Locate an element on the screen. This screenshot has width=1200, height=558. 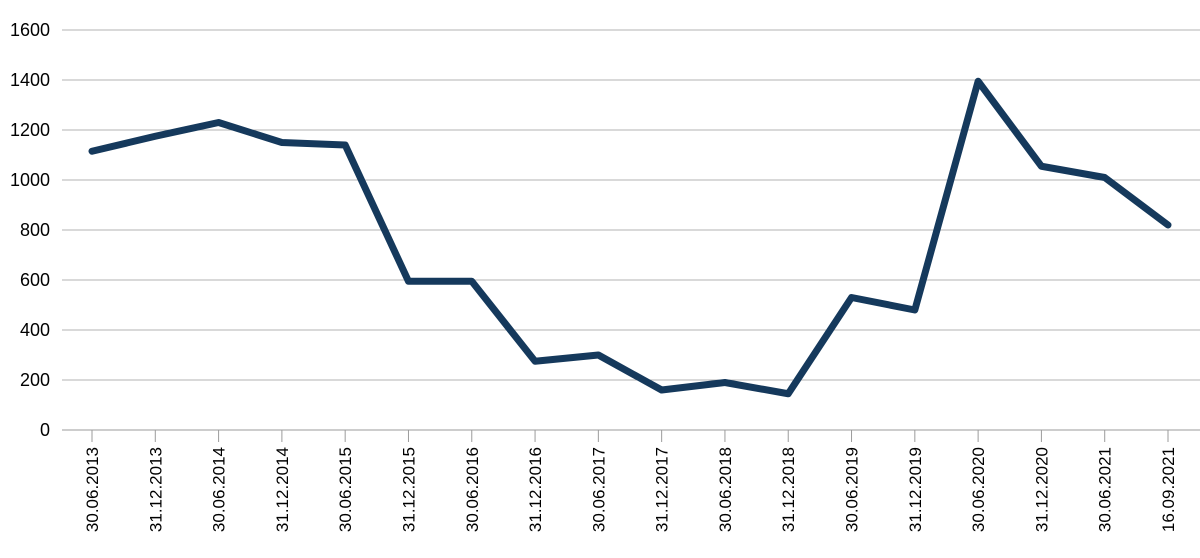
x-tick-label: 31.12.2017 is located at coordinates (662, 489).